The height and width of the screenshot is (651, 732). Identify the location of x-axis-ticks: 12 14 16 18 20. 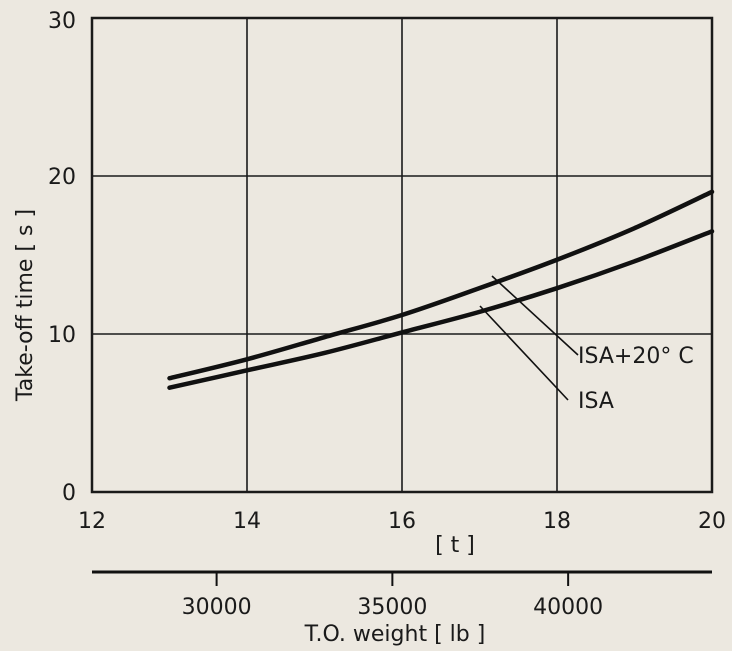
(402, 521).